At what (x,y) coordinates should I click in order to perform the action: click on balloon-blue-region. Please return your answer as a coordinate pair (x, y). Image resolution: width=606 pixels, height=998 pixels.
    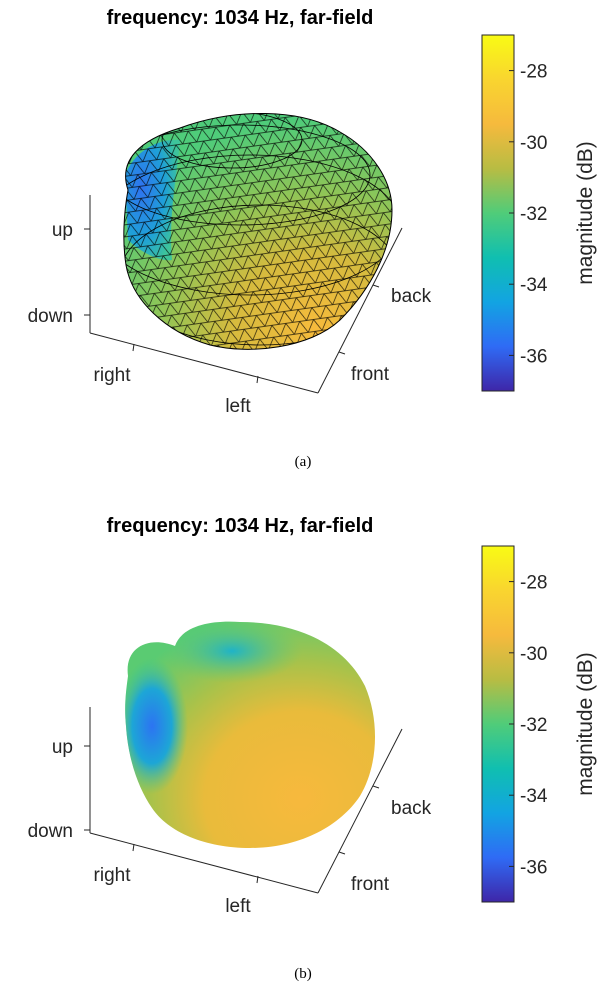
    Looking at the image, I should click on (156, 726).